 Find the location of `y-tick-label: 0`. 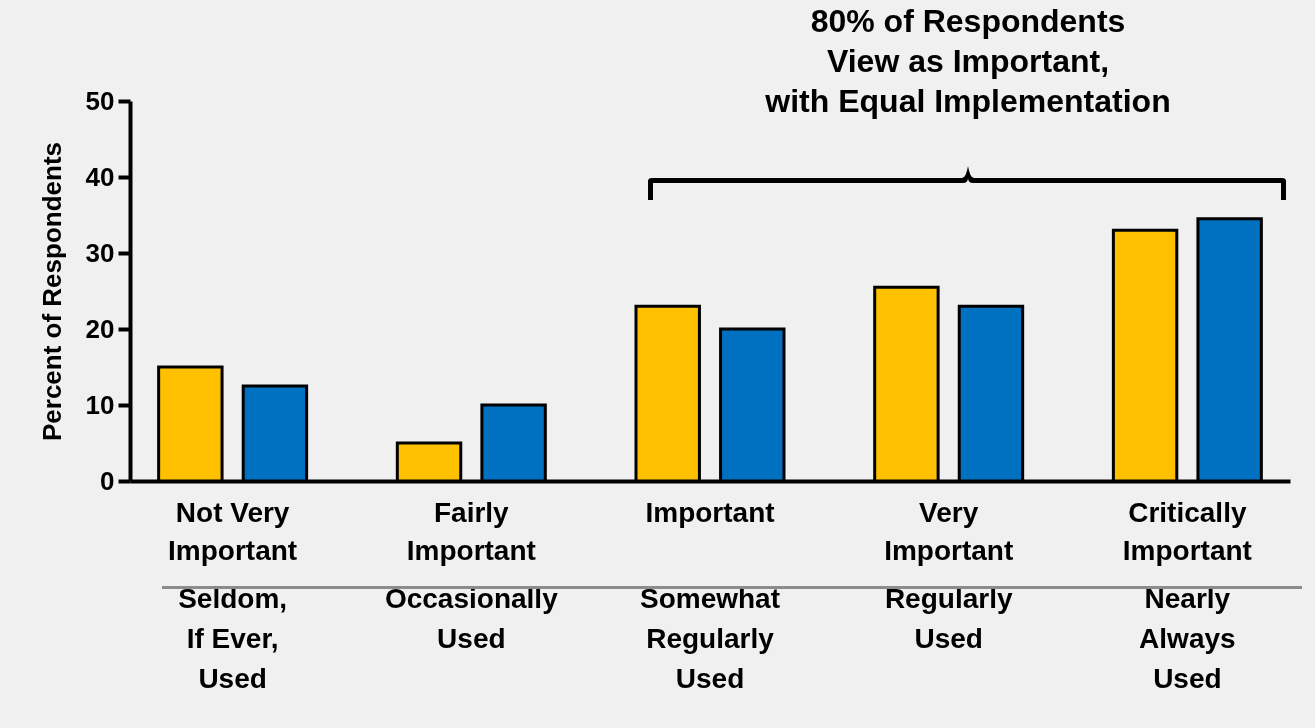

y-tick-label: 0 is located at coordinates (107, 480).